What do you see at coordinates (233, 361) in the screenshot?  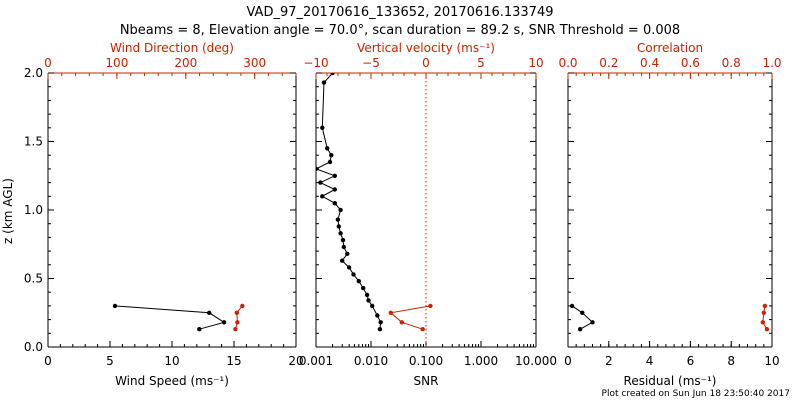 I see `x-bottom-tick-label: 15` at bounding box center [233, 361].